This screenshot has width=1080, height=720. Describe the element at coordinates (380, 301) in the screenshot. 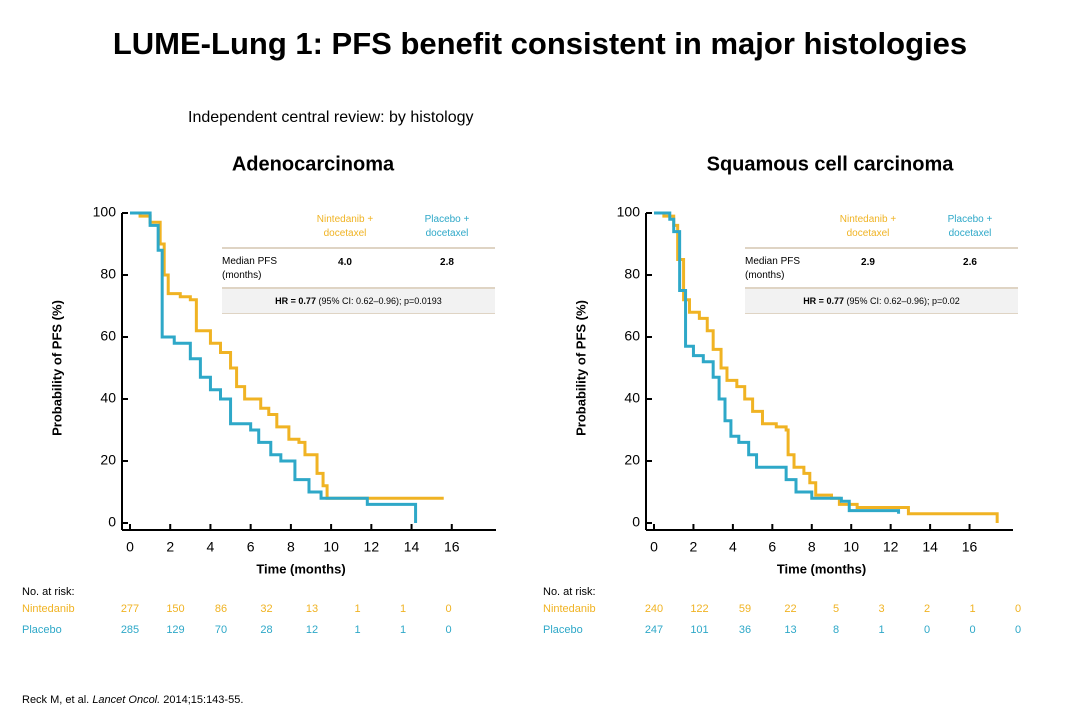

I see `hr-detail: (95% CI: 0.62–0.96); p=0.0193` at that location.